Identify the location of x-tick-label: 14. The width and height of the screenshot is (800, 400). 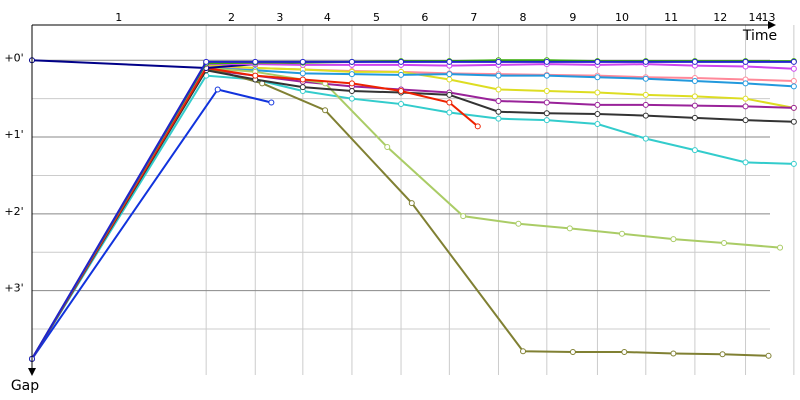
(756, 17).